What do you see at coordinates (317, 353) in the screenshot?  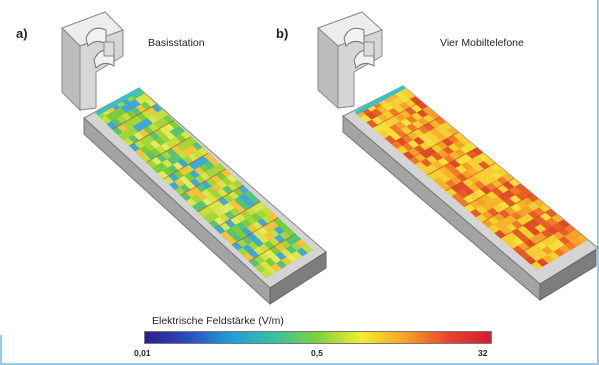 I see `legend-tick-mid: 0,5` at bounding box center [317, 353].